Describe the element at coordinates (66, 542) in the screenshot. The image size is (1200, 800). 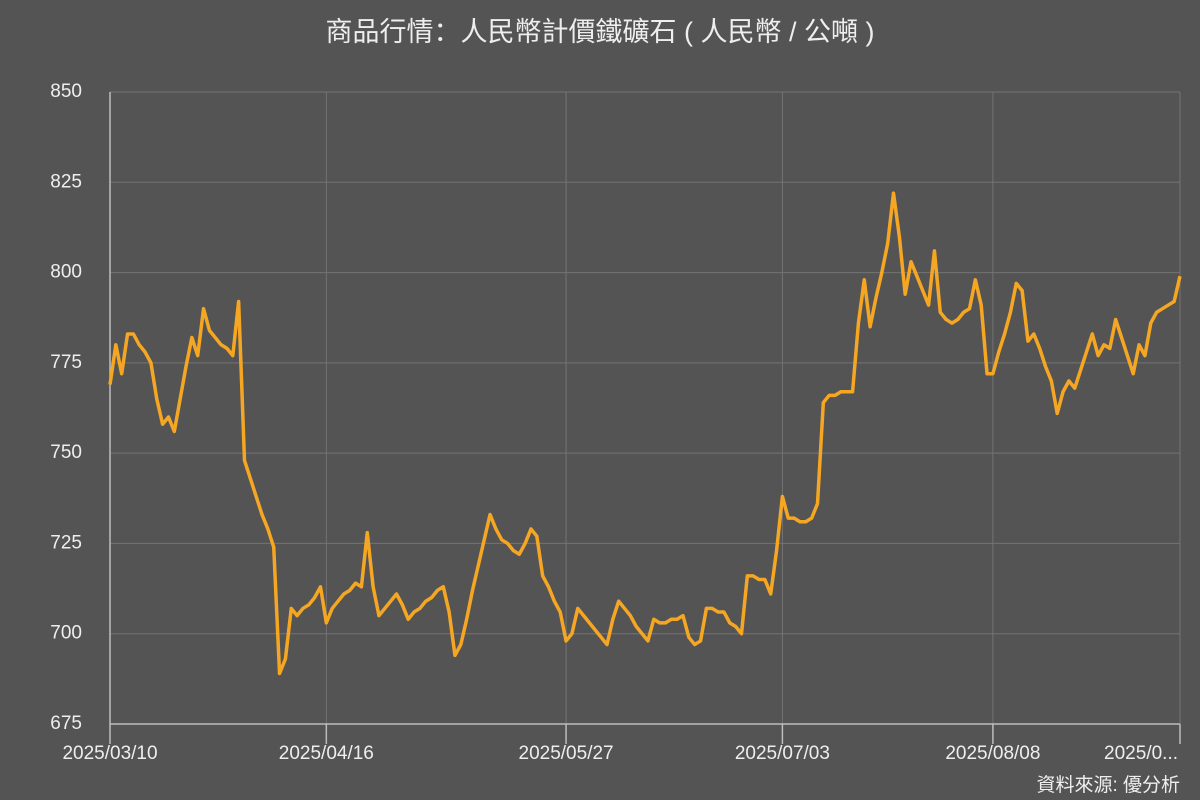
I see `y-tick-label: 725` at that location.